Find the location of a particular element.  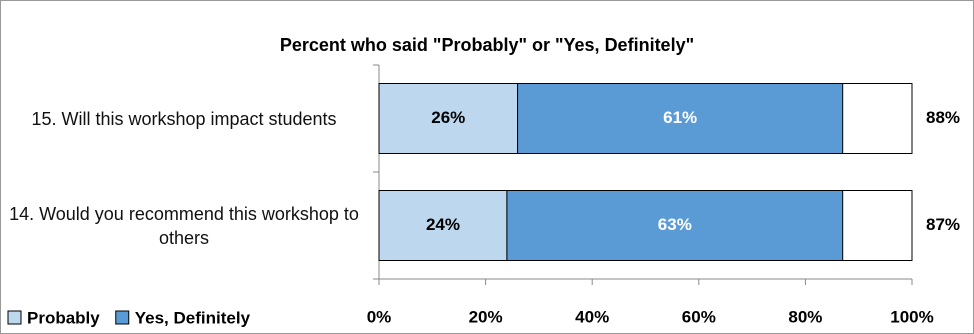

x-tick-label: 0% is located at coordinates (379, 316).